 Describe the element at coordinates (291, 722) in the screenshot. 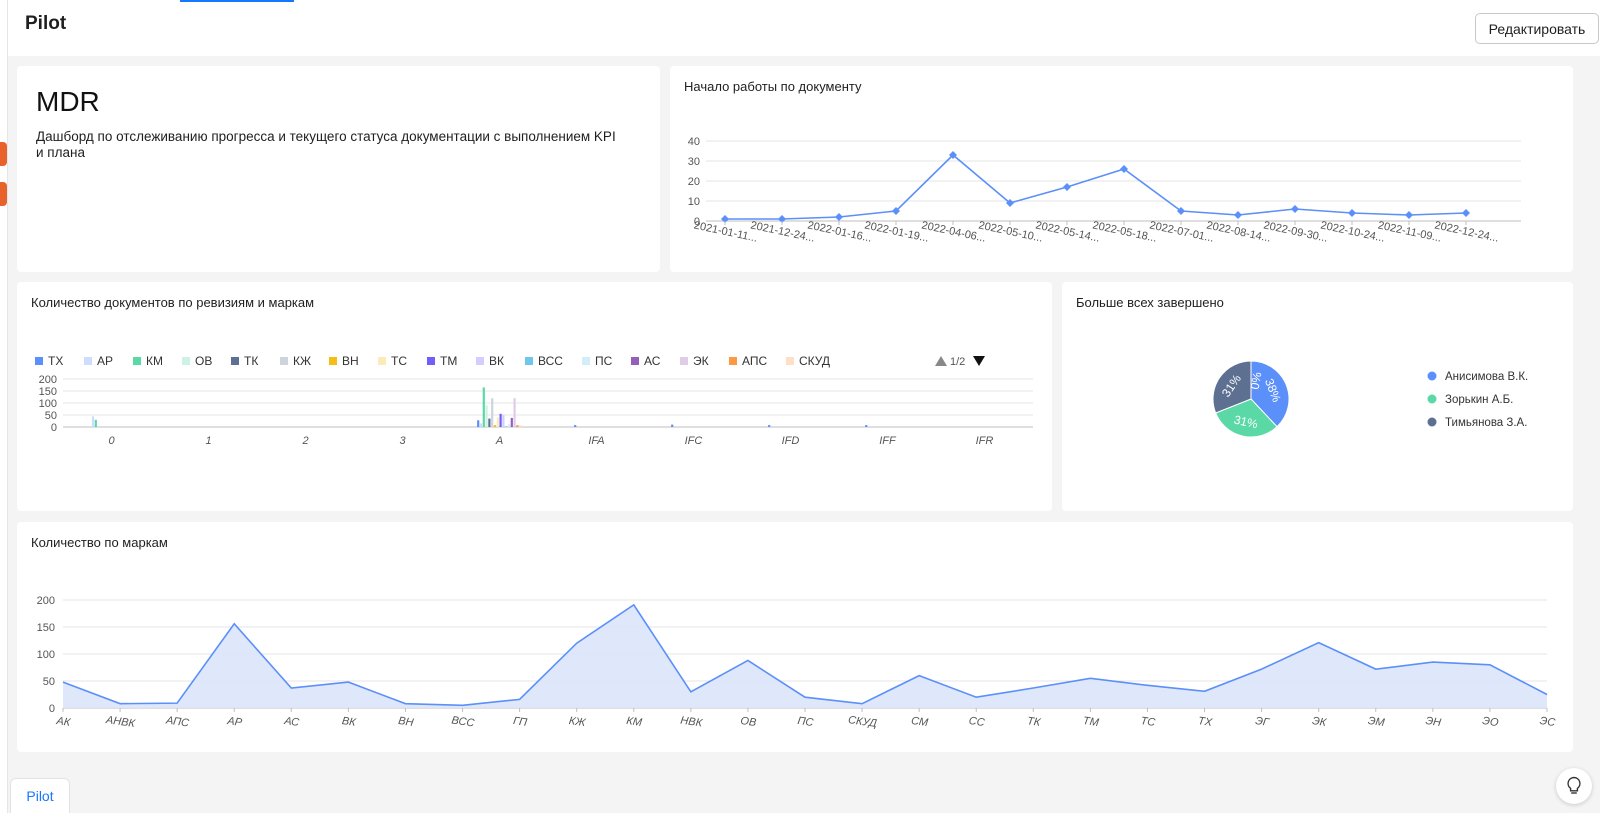

I see `x-tick-label: АС` at that location.